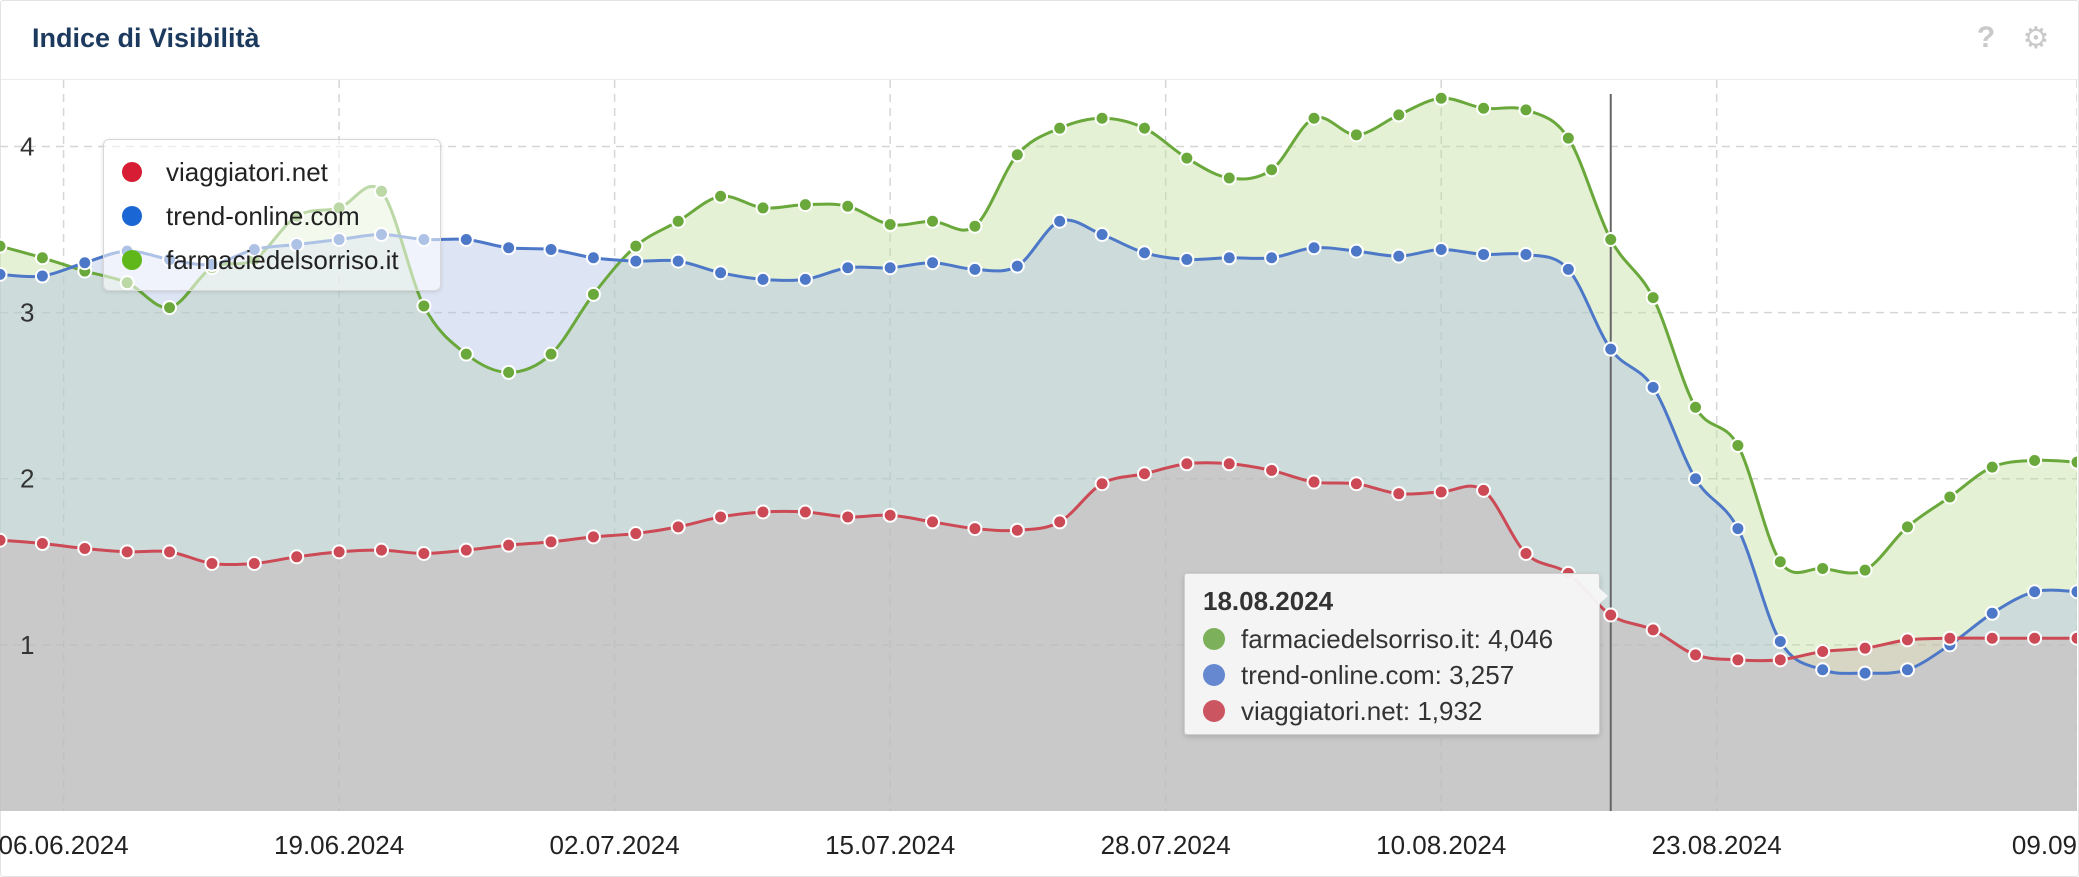 The image size is (2079, 877). I want to click on tooltip-row-farmaciedelsorriso: farmaciedelsorriso.it: 4,046, so click(1392, 639).